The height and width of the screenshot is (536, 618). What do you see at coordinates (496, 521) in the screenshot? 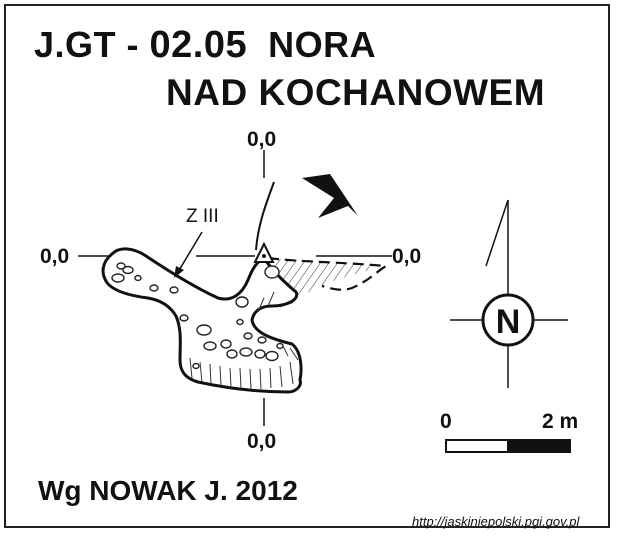
I see `source-url: http://jaskiniepolski.pgi.gov.pl` at bounding box center [496, 521].